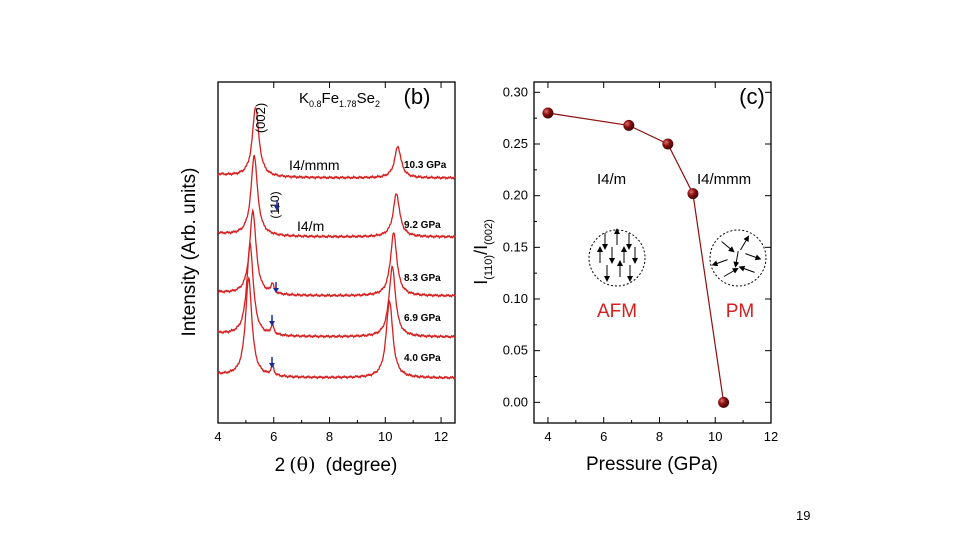  Describe the element at coordinates (515, 298) in the screenshot. I see `c-y-tick-label: 0.10` at that location.